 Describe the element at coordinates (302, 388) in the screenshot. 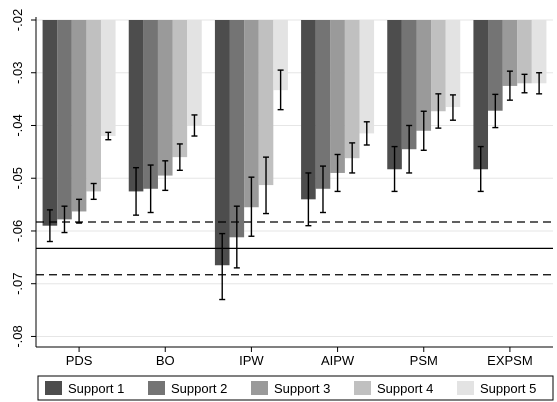

I see `legend-label: Support 3` at that location.